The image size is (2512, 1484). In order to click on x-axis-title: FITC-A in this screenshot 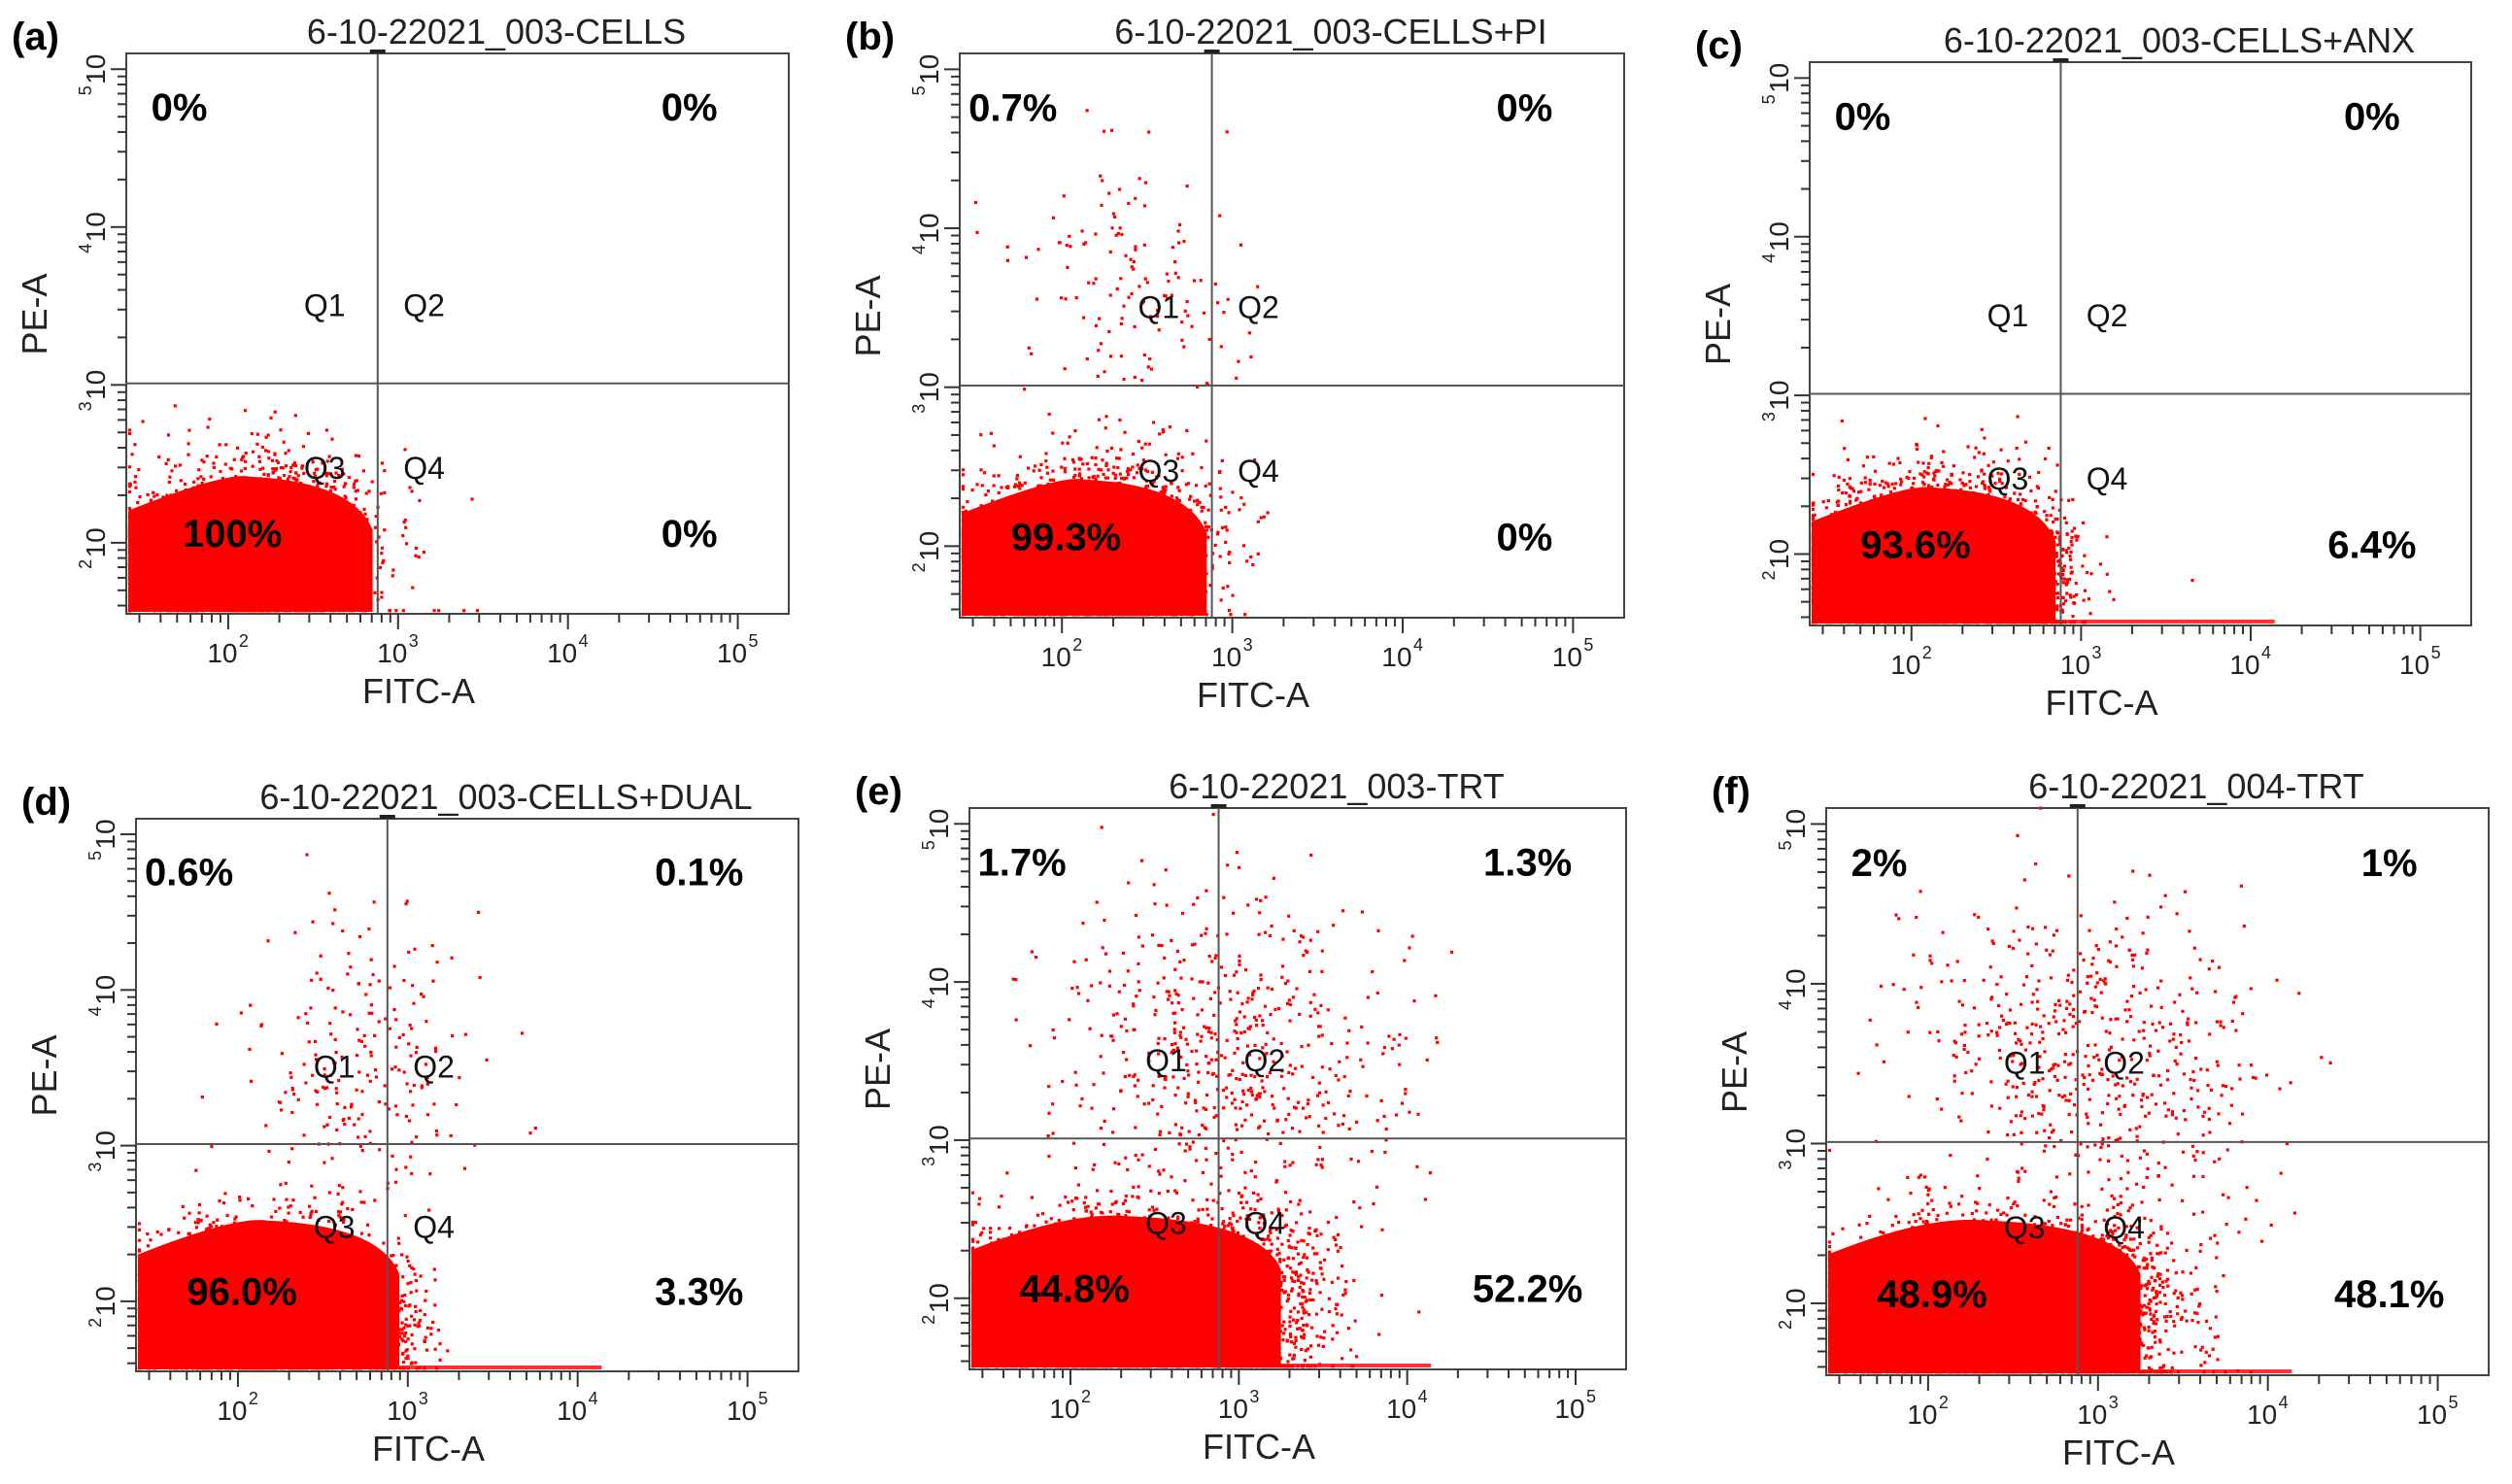, I will do `click(1253, 695)`.